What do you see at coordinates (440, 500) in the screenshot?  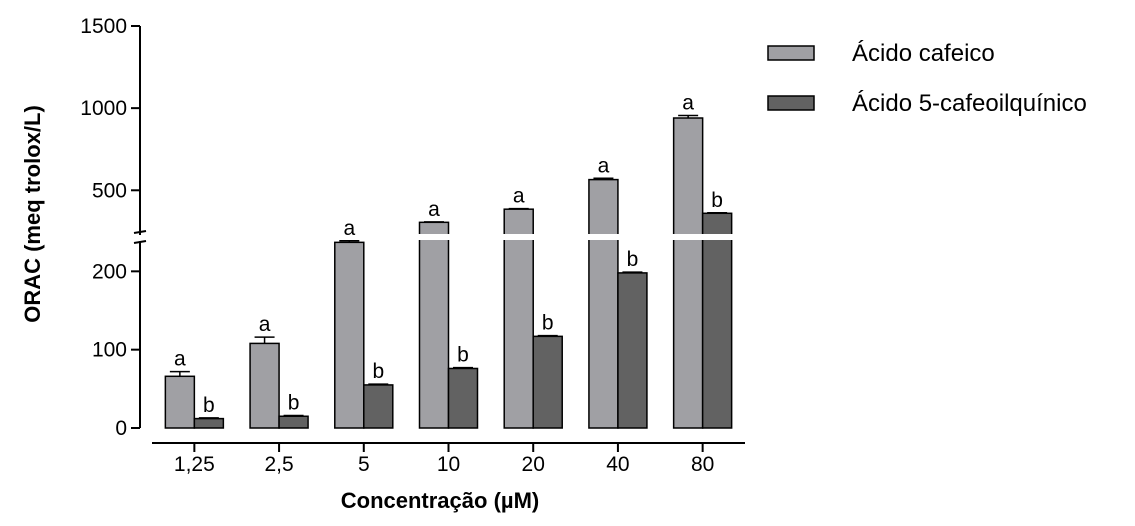 I see `x-axis-title: Concentração (µM)` at bounding box center [440, 500].